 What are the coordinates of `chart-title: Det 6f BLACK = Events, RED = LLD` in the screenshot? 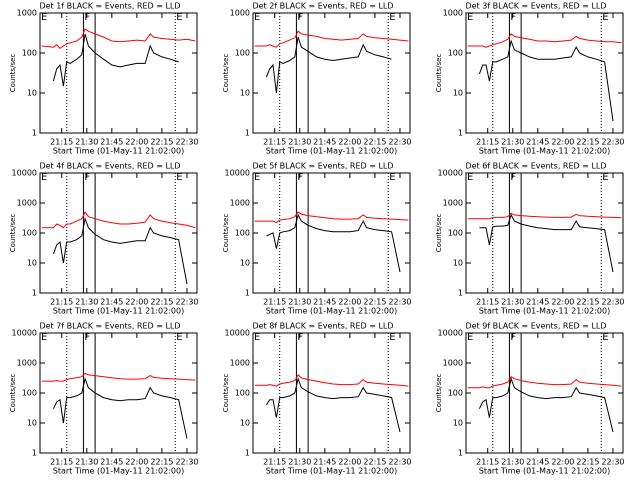 It's located at (535, 166).